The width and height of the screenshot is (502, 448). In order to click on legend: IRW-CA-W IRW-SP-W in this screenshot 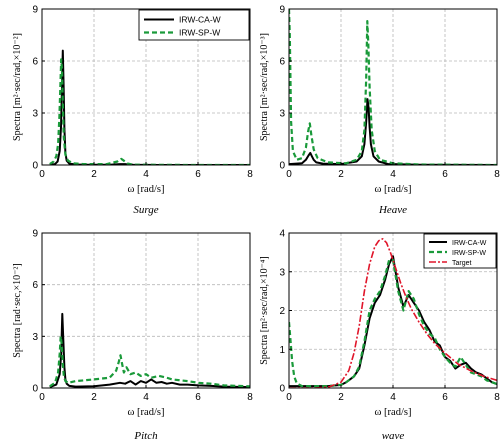, I will do `click(194, 25)`.